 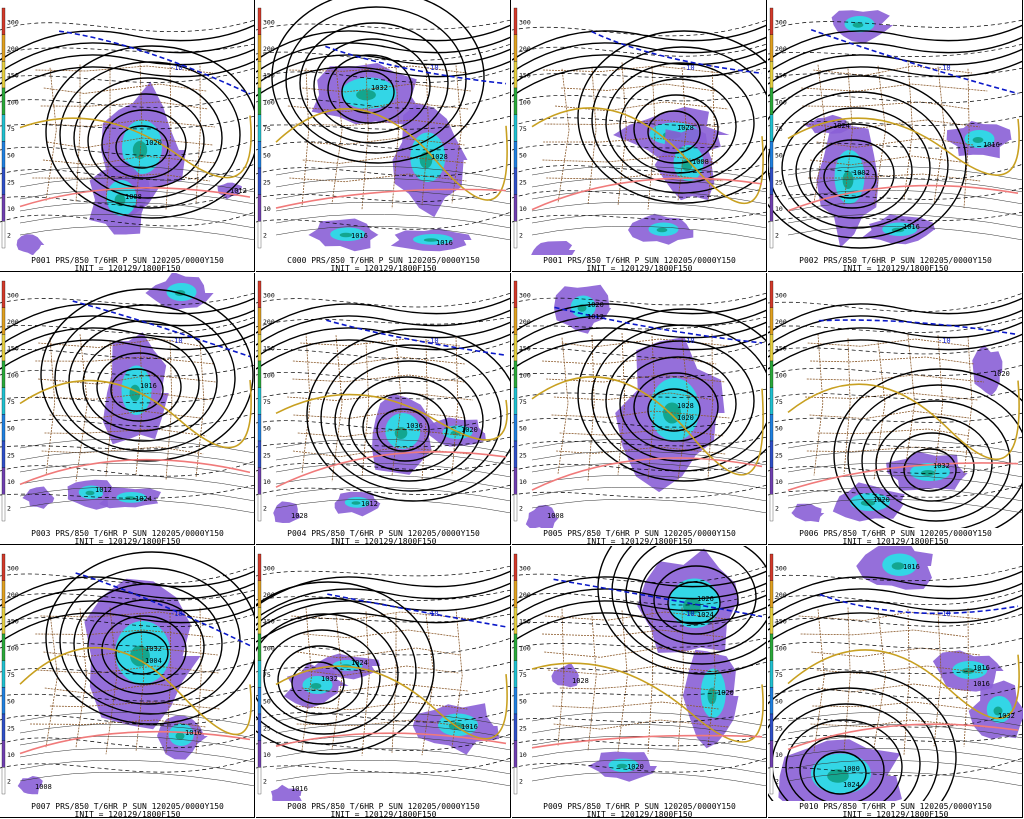 I want to click on panel-caption-line1: P004 PRS/850 T/6HR P SUN 120205/0000Y150, so click(x=383, y=533).